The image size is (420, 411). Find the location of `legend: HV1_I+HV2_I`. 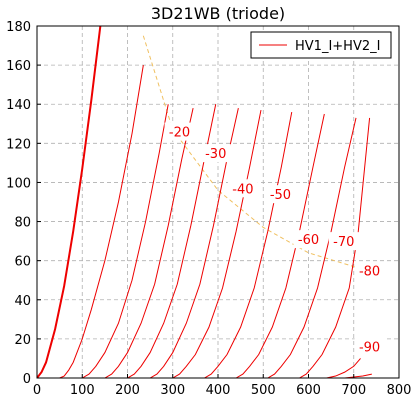

legend: HV1_I+HV2_I is located at coordinates (321, 45).